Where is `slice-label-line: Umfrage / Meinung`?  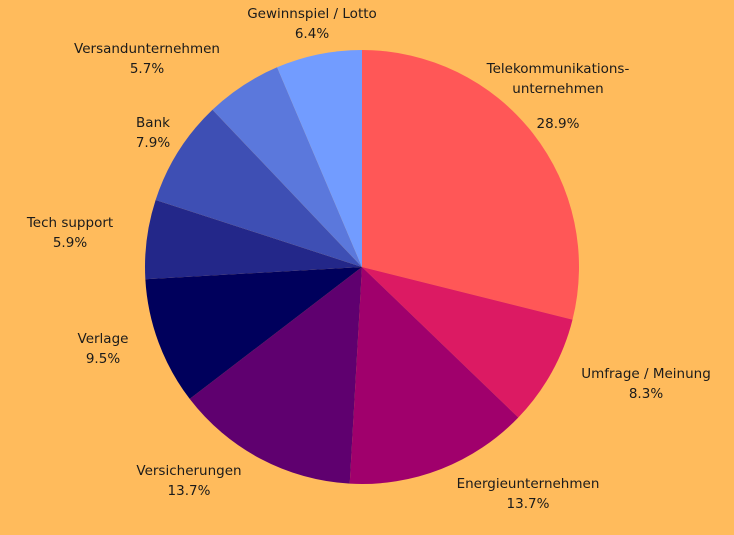
slice-label-line: Umfrage / Meinung is located at coordinates (646, 374).